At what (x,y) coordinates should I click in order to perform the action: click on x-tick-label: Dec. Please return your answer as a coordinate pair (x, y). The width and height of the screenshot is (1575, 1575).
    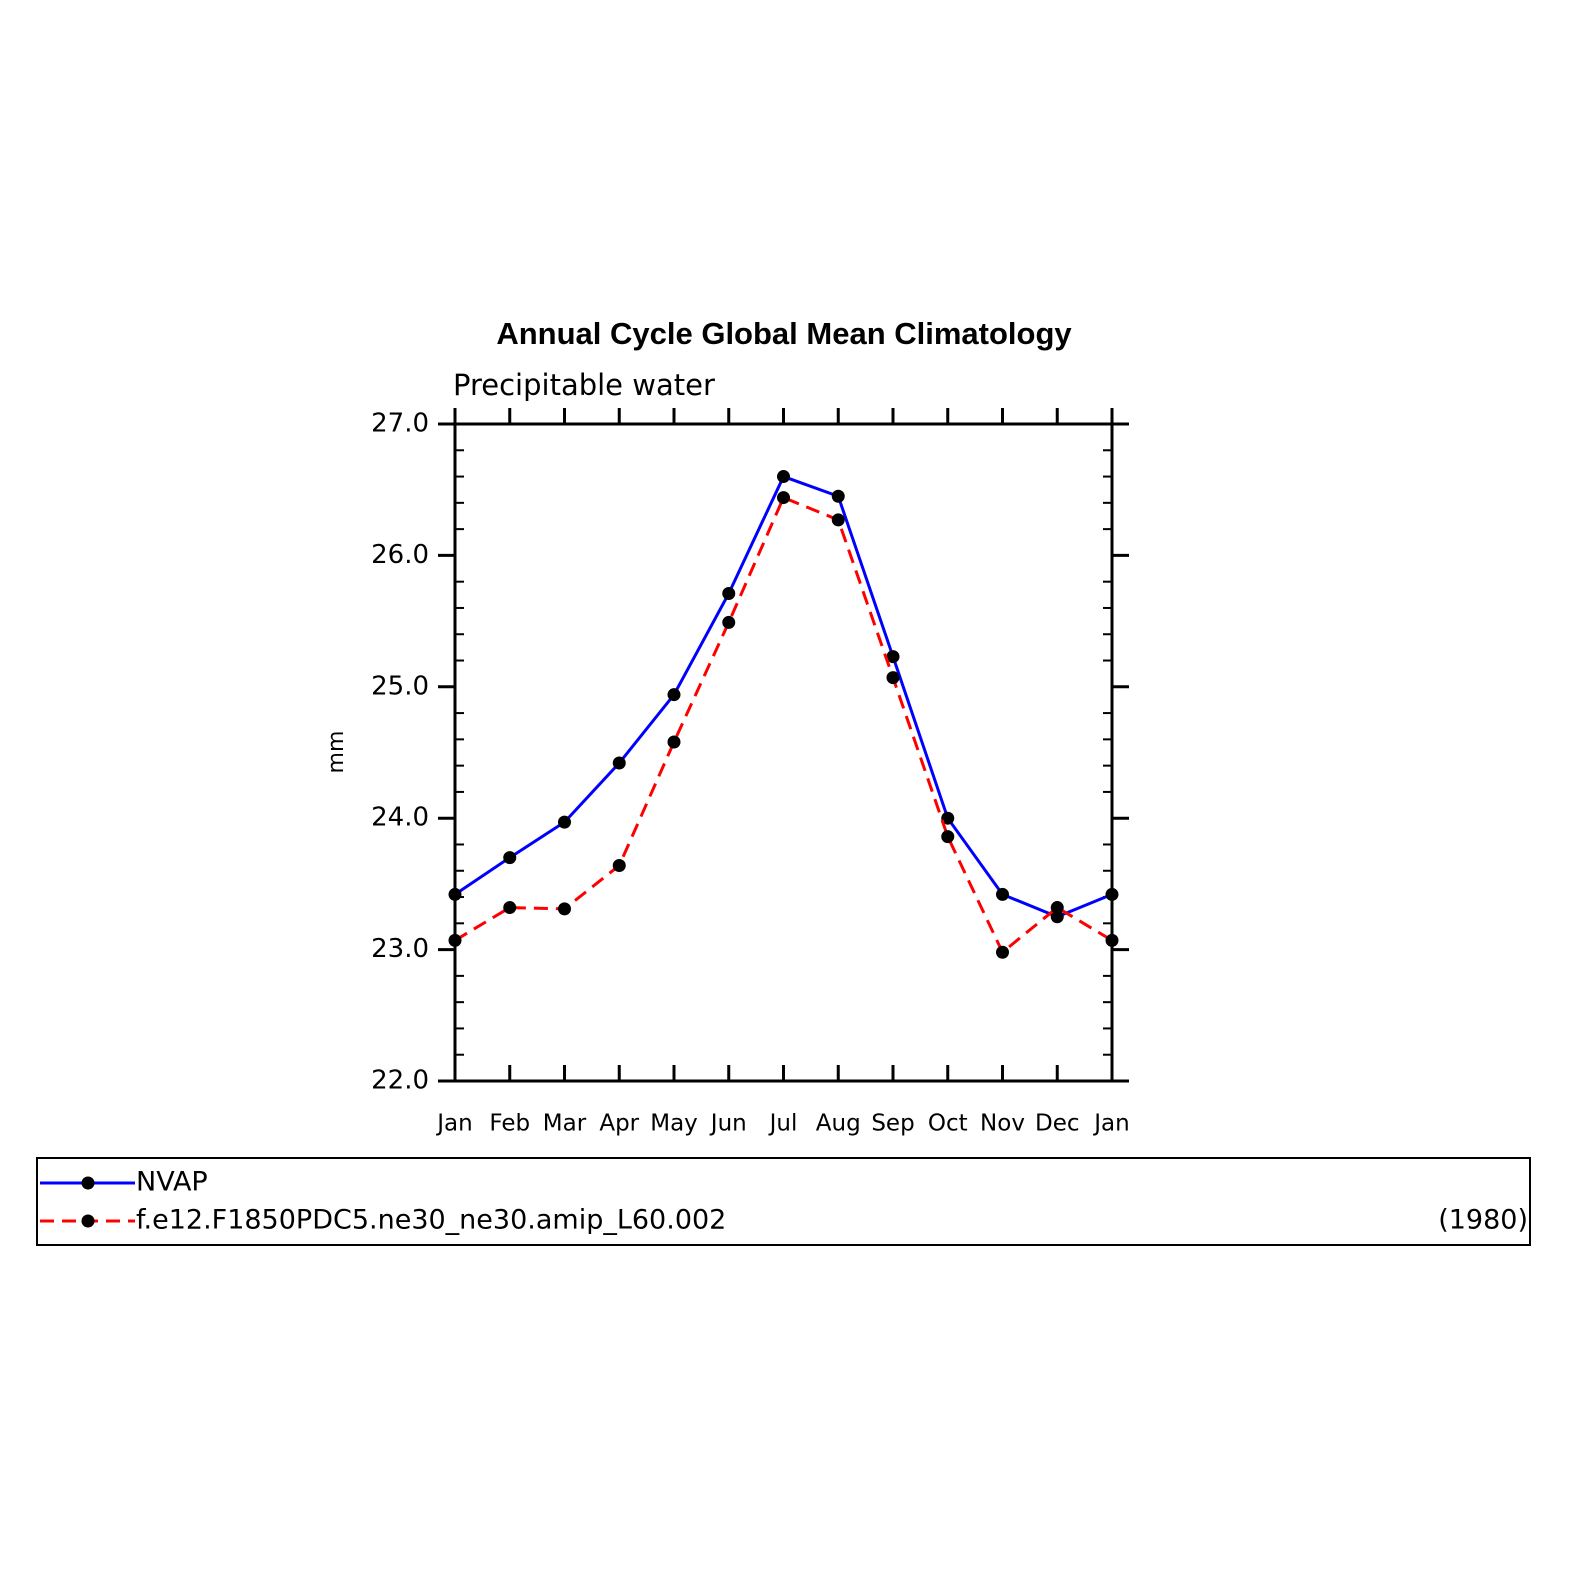
    Looking at the image, I should click on (1057, 1124).